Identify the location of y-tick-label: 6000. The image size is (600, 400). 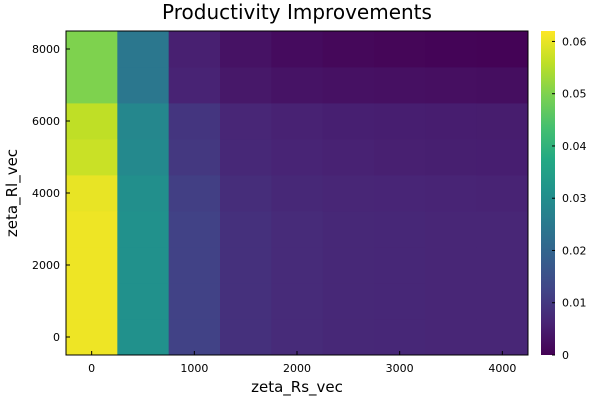
(46, 121).